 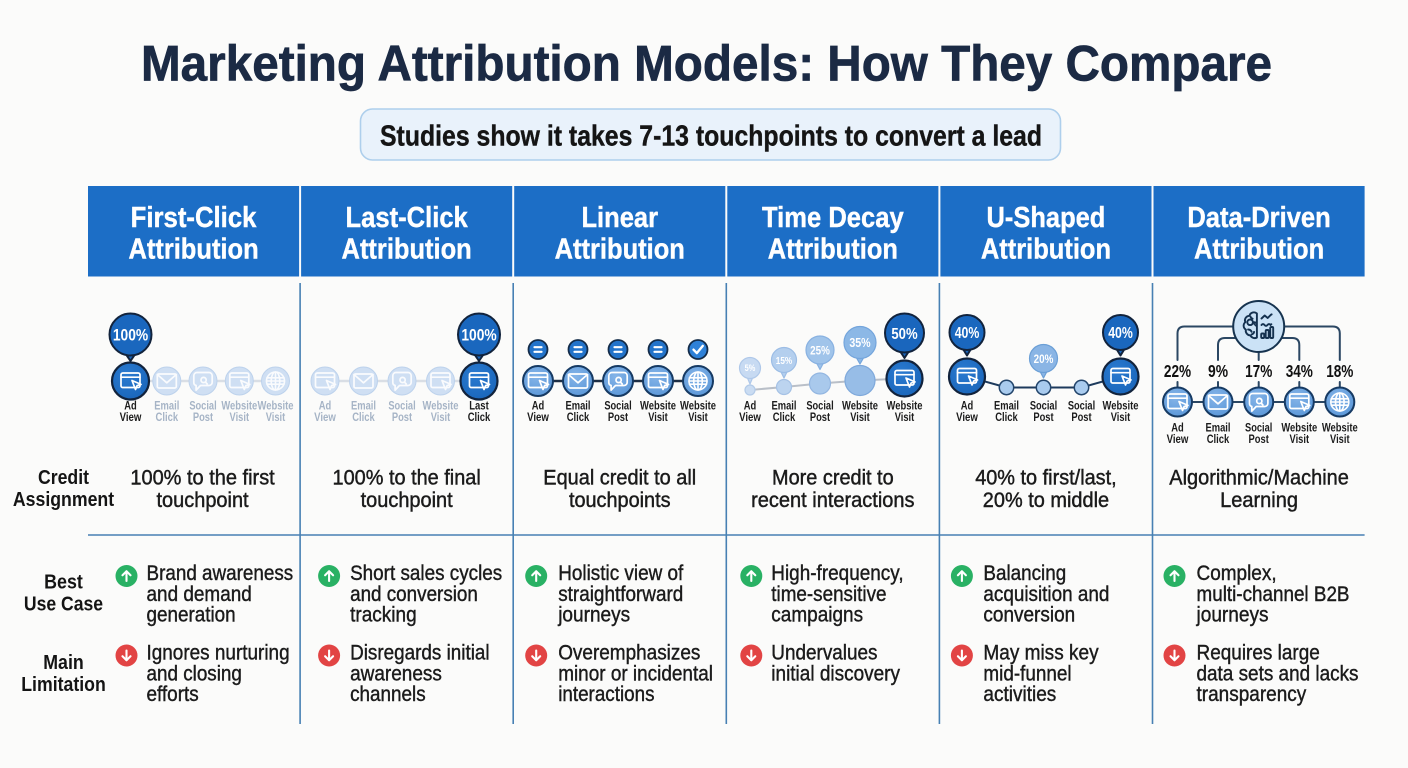 What do you see at coordinates (63, 663) in the screenshot?
I see `svg-text: Main` at bounding box center [63, 663].